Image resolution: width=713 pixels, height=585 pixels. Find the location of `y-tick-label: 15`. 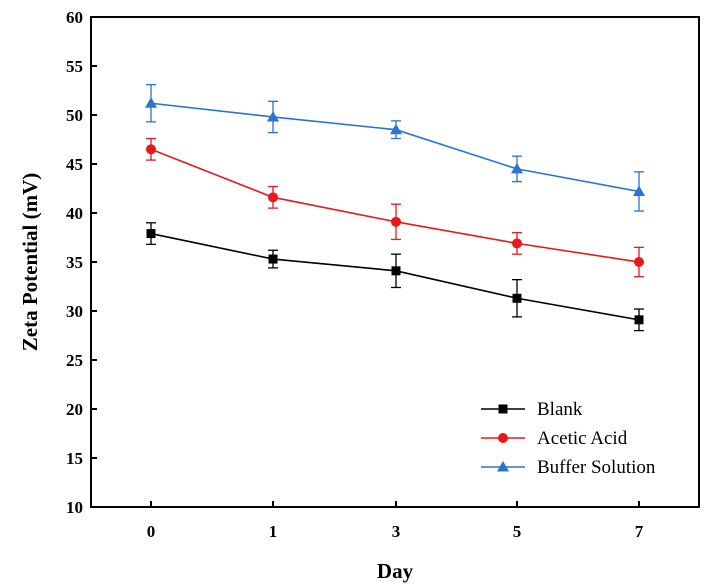

y-tick-label: 15 is located at coordinates (74, 458).